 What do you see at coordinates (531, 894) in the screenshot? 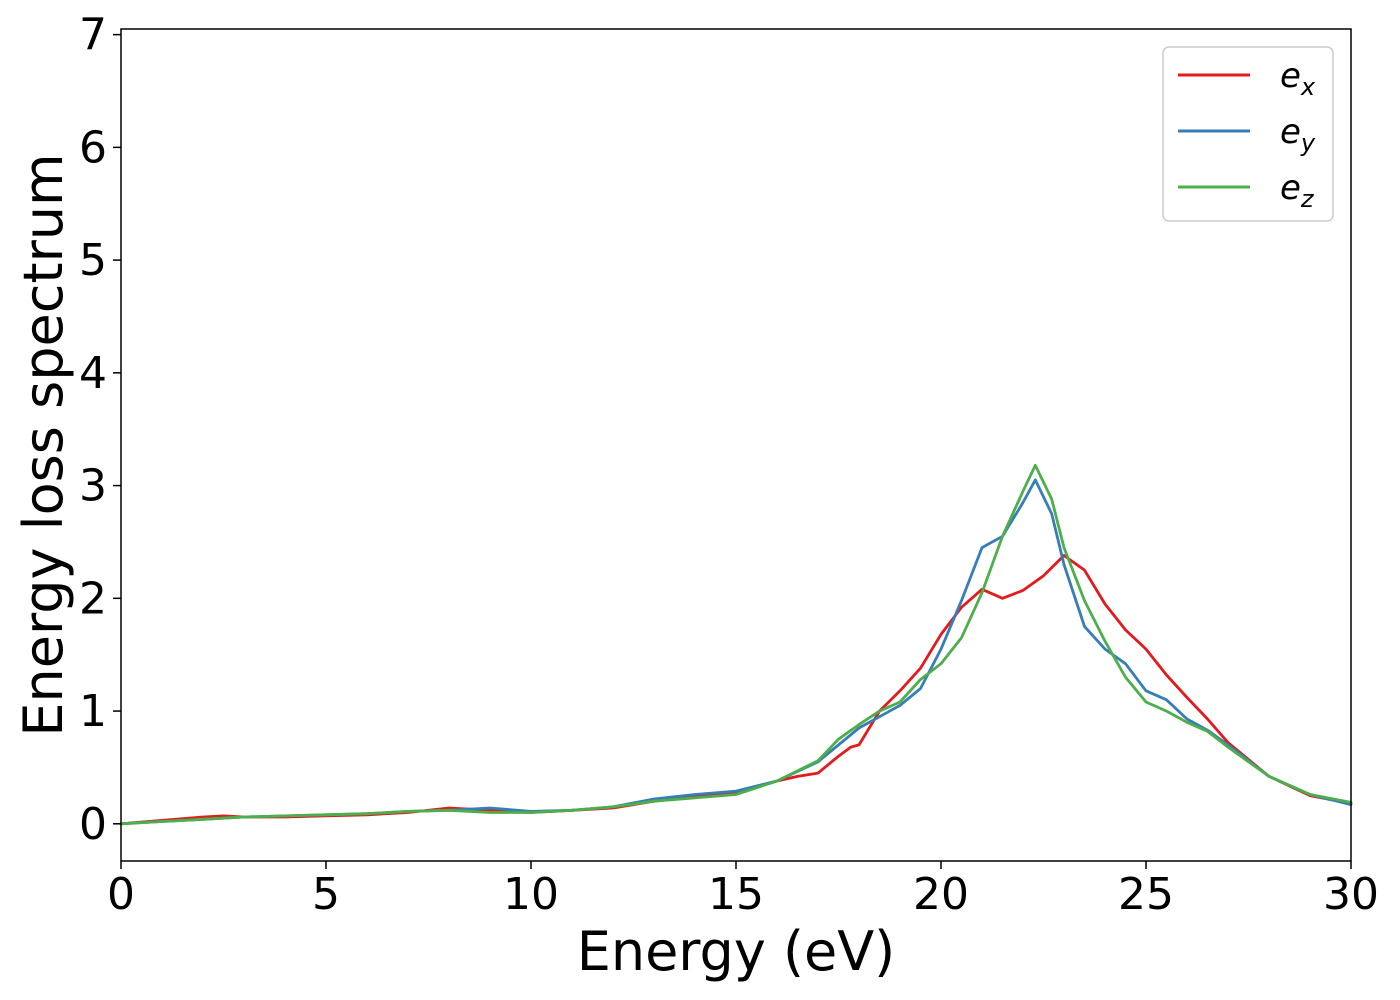
I see `x-tick-label: 10` at bounding box center [531, 894].